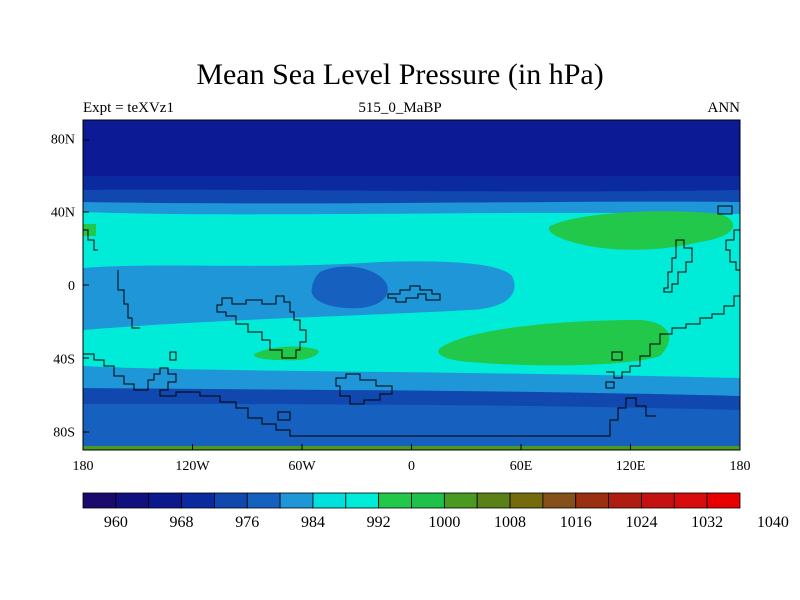 The height and width of the screenshot is (600, 800). What do you see at coordinates (400, 108) in the screenshot?
I see `period-label: 515_0_MaBP` at bounding box center [400, 108].